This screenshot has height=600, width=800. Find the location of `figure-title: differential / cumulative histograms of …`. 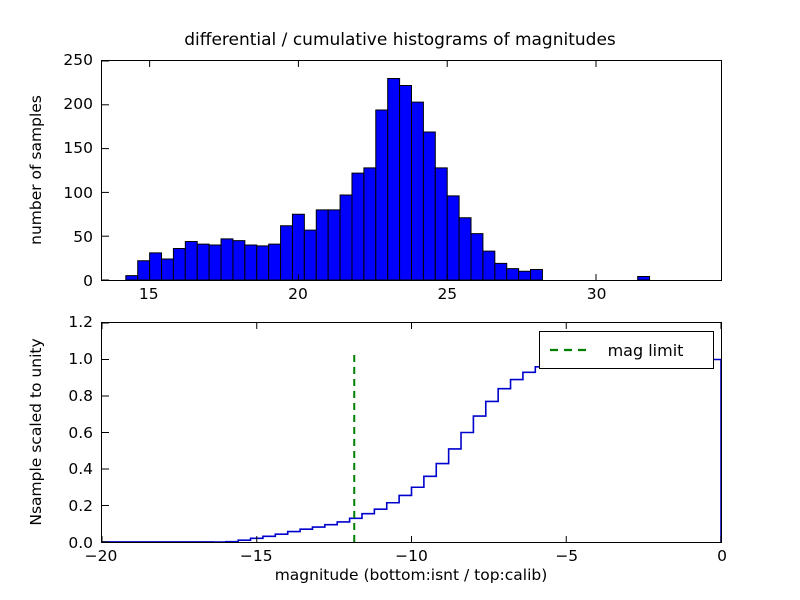

figure-title: differential / cumulative histograms of … is located at coordinates (400, 40).